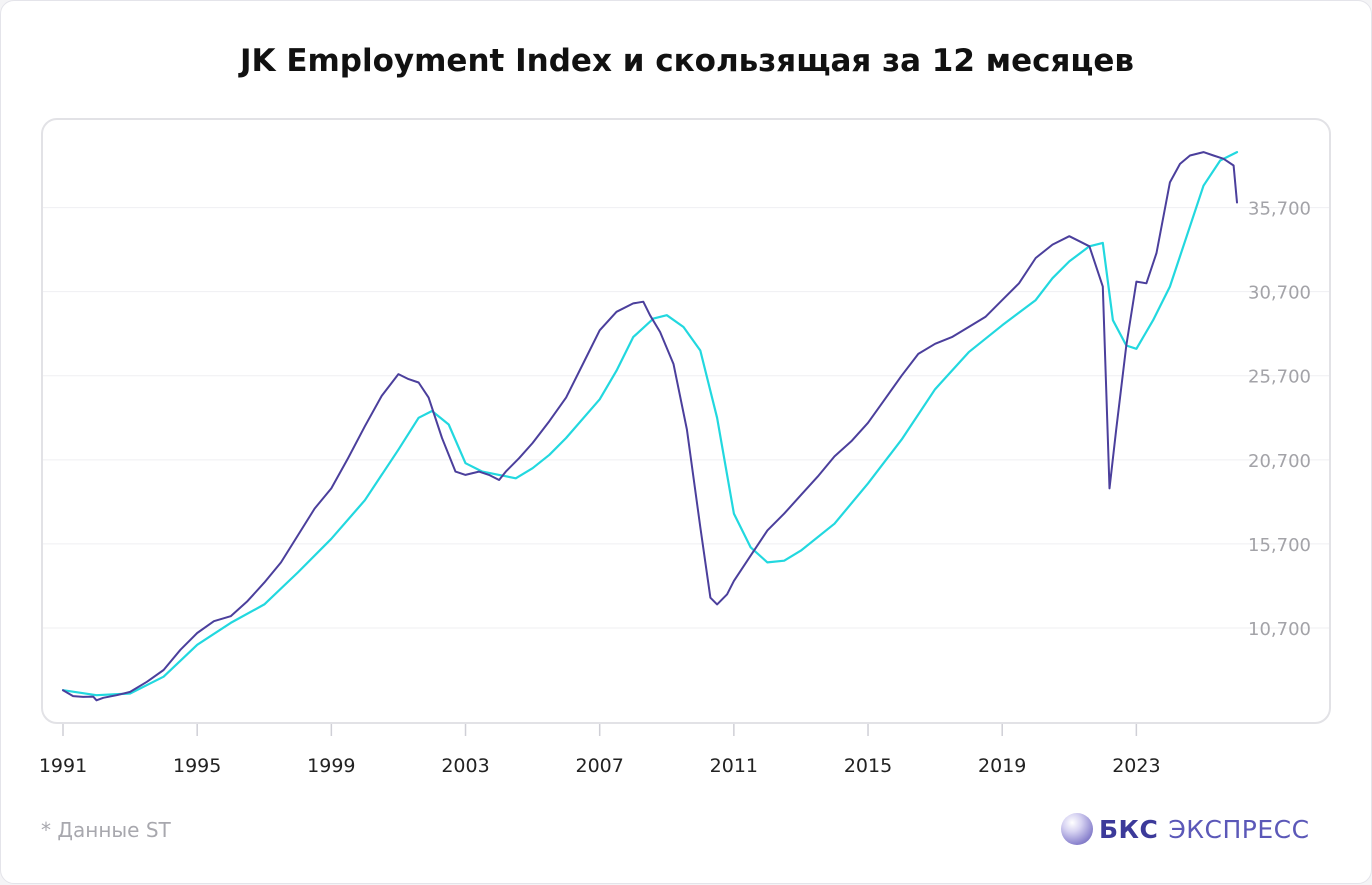 The width and height of the screenshot is (1372, 885). Describe the element at coordinates (1279, 293) in the screenshot. I see `y-tick-label: 30,700` at that location.